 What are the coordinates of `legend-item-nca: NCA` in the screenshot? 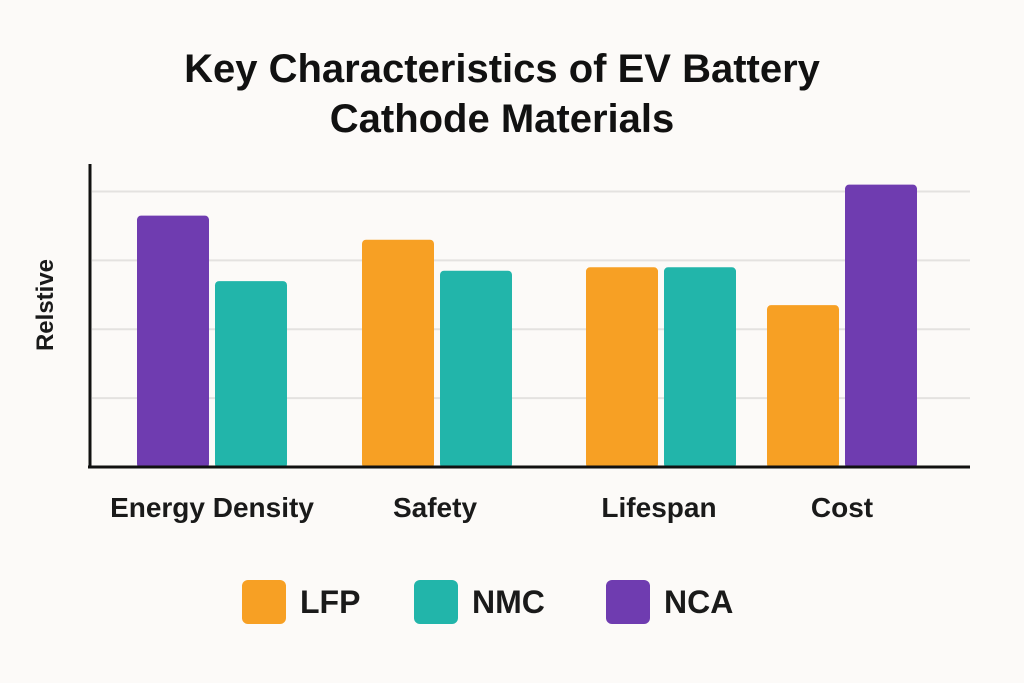 It's located at (669, 602).